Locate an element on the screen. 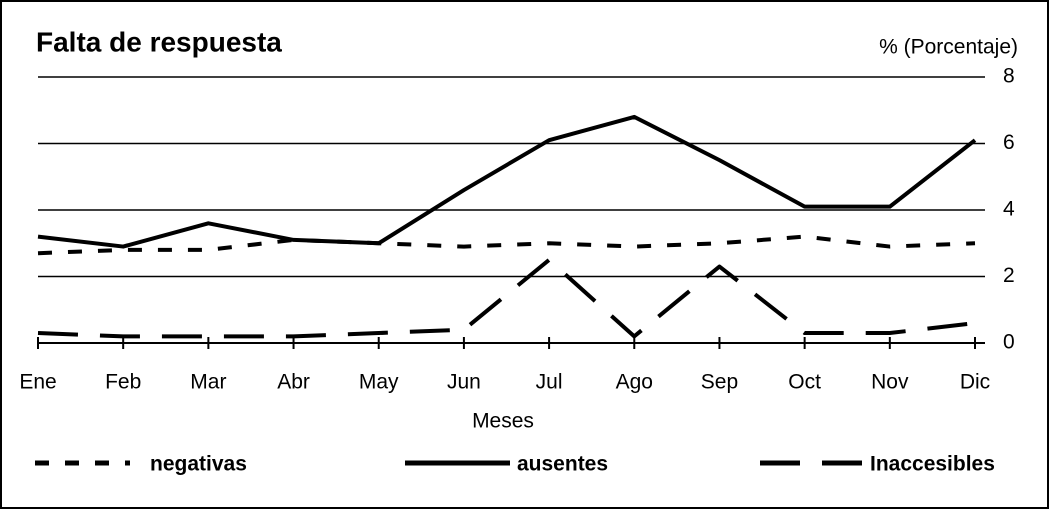  x-tick-label: Feb is located at coordinates (123, 382).